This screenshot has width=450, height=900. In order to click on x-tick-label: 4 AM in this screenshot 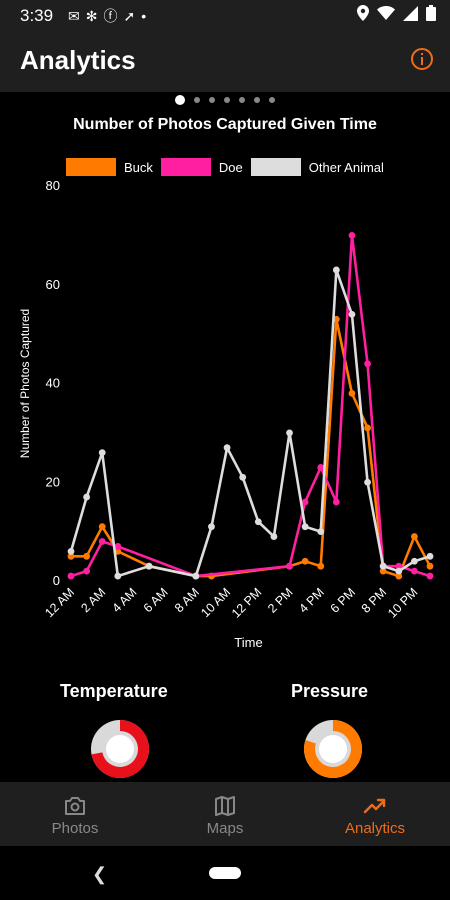, I will do `click(125, 600)`.